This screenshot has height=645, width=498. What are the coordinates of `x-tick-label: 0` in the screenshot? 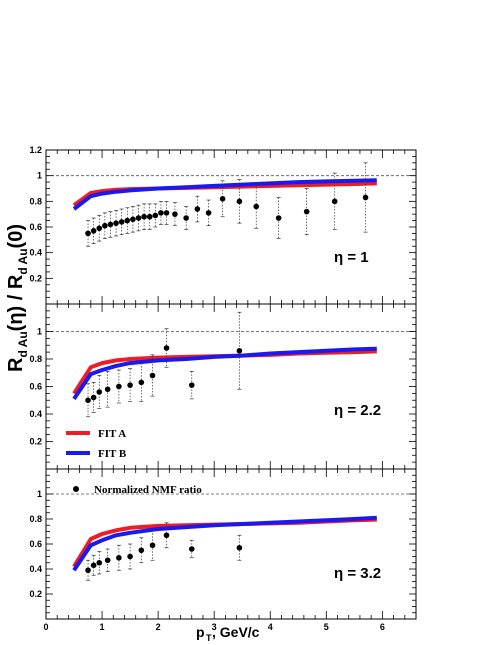 It's located at (45, 627).